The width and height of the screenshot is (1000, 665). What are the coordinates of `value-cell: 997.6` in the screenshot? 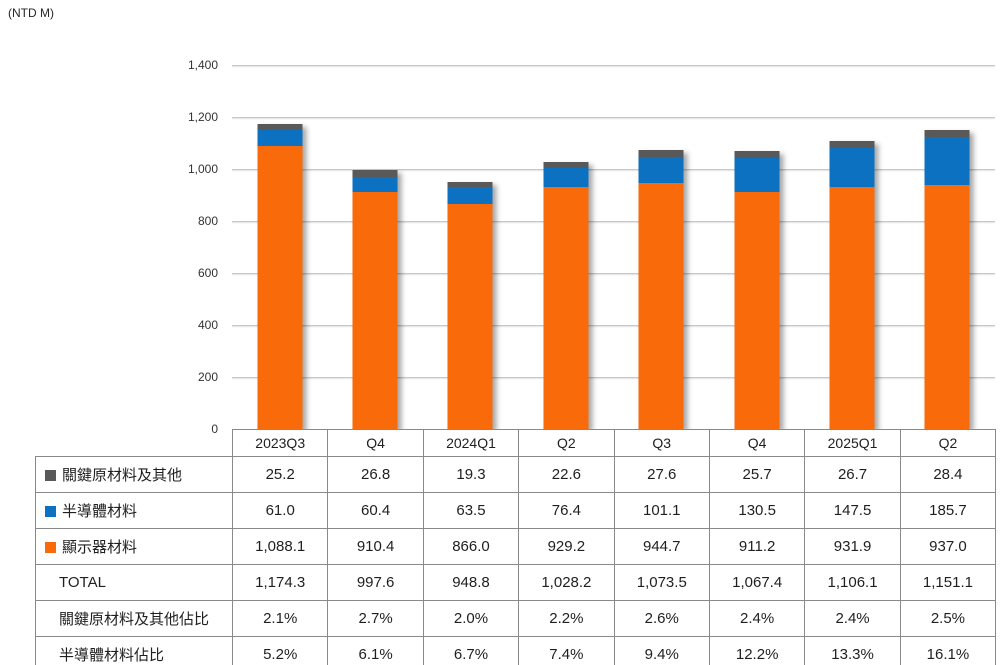 It's located at (375, 582).